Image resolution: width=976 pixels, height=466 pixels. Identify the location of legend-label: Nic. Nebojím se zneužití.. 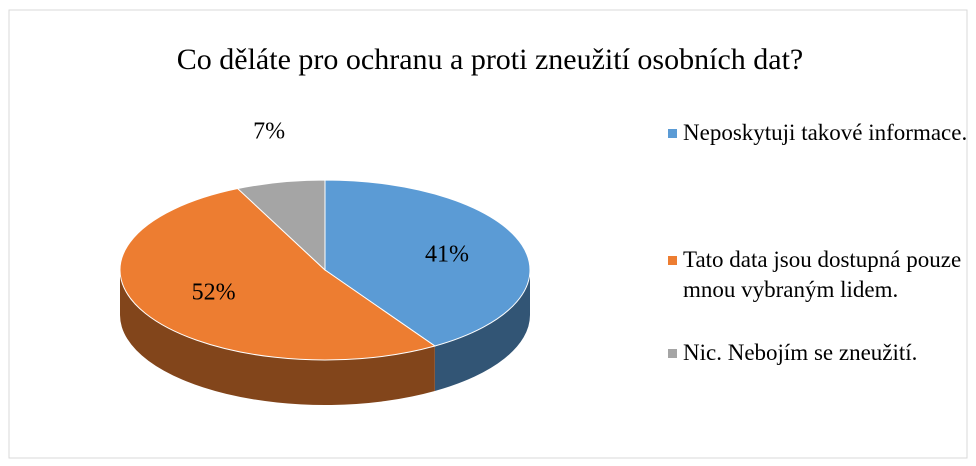
(800, 352).